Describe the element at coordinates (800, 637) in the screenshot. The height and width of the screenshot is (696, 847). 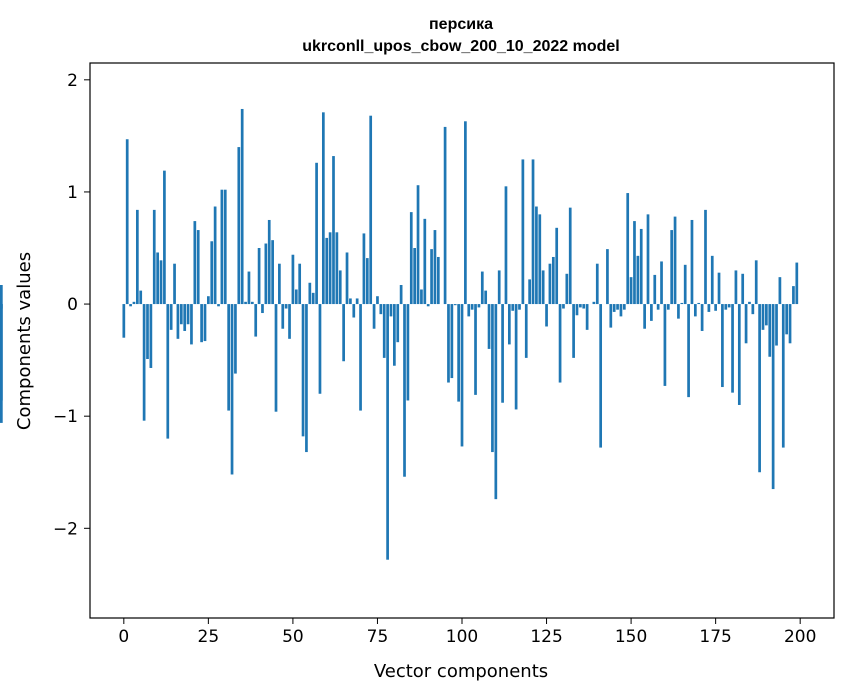
I see `x-tick-label: 200` at that location.